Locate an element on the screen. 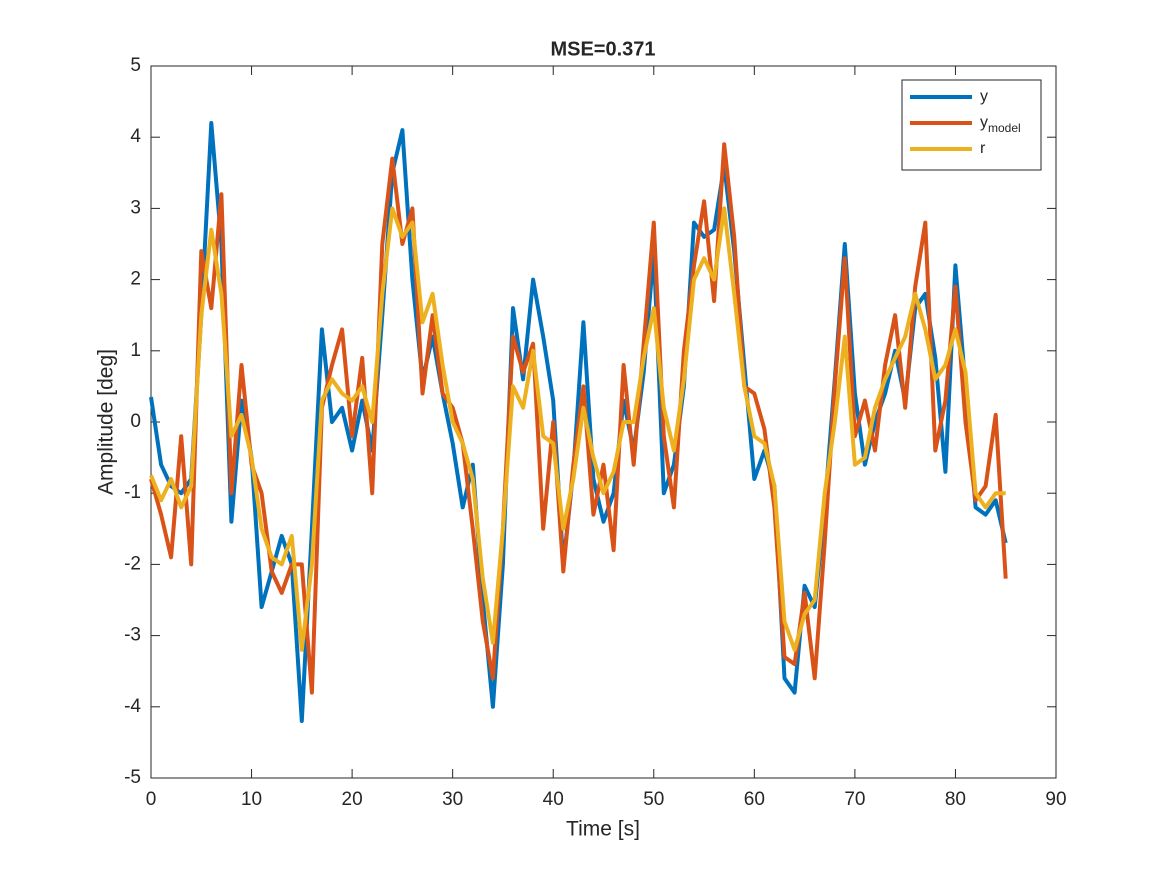 The height and width of the screenshot is (880, 1167). y-tick-label: 1 is located at coordinates (135, 350).